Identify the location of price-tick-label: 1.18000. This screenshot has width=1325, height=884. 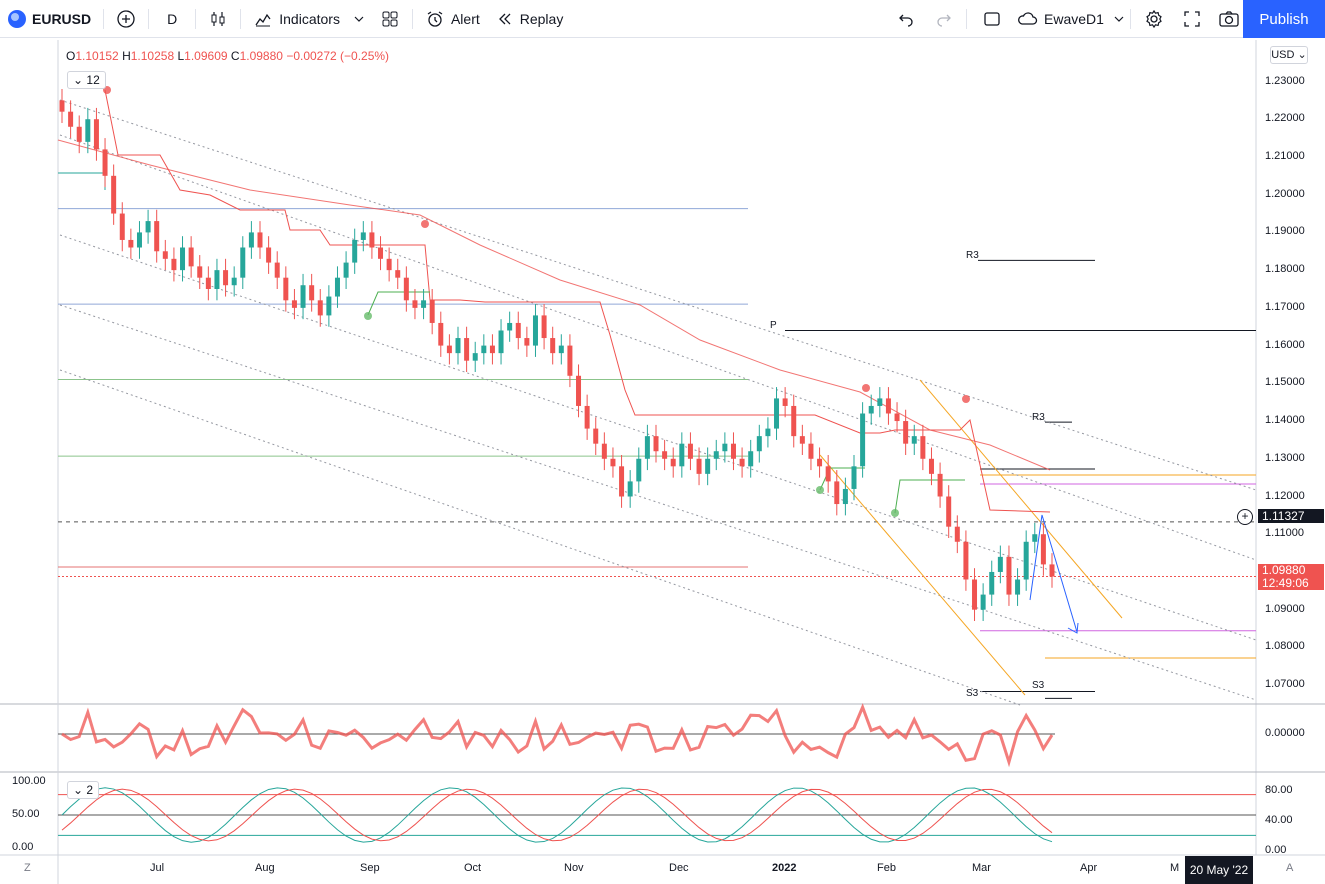
(1285, 269).